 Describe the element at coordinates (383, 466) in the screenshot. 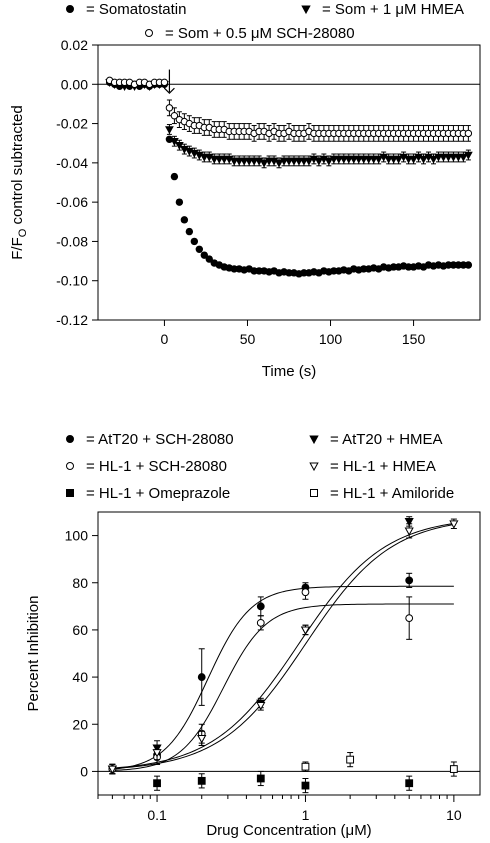

I see `legend-label: = HL-1 + HMEA` at that location.